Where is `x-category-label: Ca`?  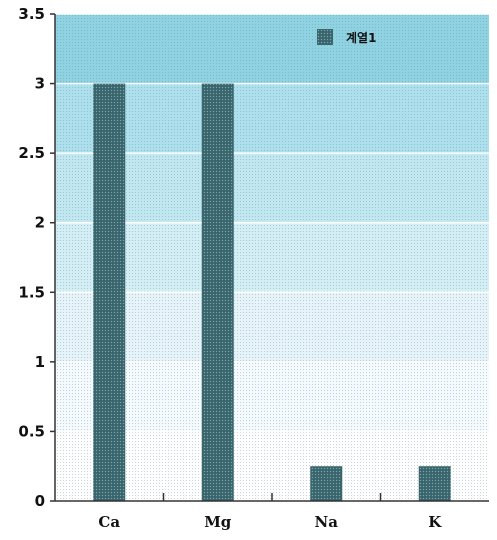 x-category-label: Ca is located at coordinates (109, 522).